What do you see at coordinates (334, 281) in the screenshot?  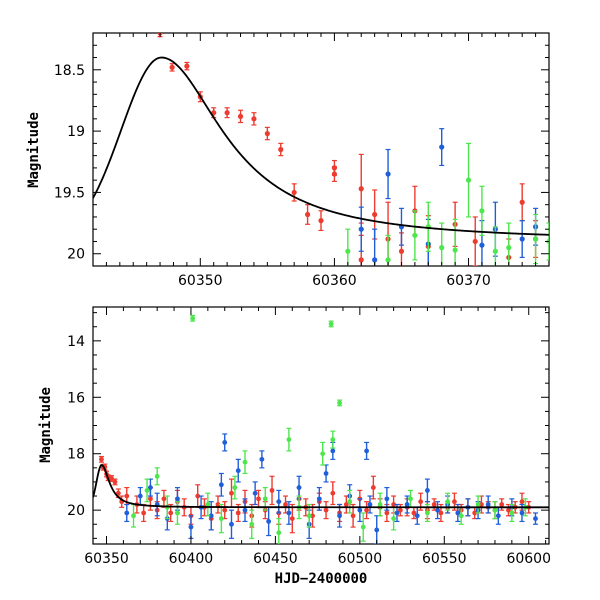 I see `top-x-tick-label: 60360` at bounding box center [334, 281].